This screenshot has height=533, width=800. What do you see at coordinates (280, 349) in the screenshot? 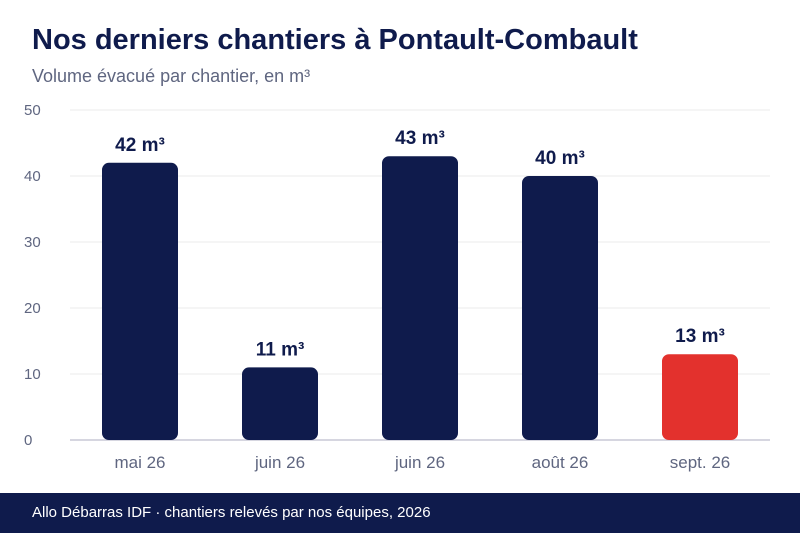
I see `bar-value-label: 11 m³` at bounding box center [280, 349].